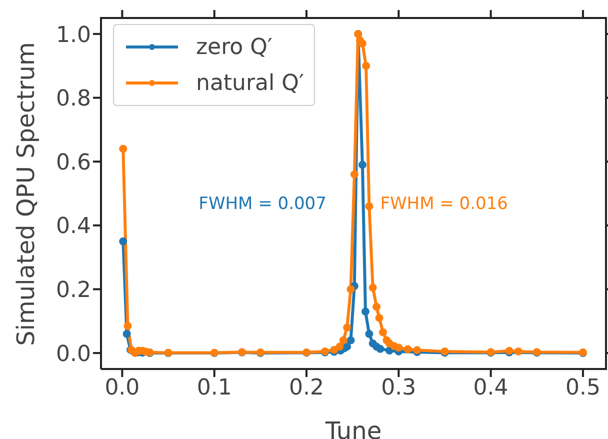  What do you see at coordinates (262, 204) in the screenshot?
I see `annotation: FWHM = 0.007` at bounding box center [262, 204].